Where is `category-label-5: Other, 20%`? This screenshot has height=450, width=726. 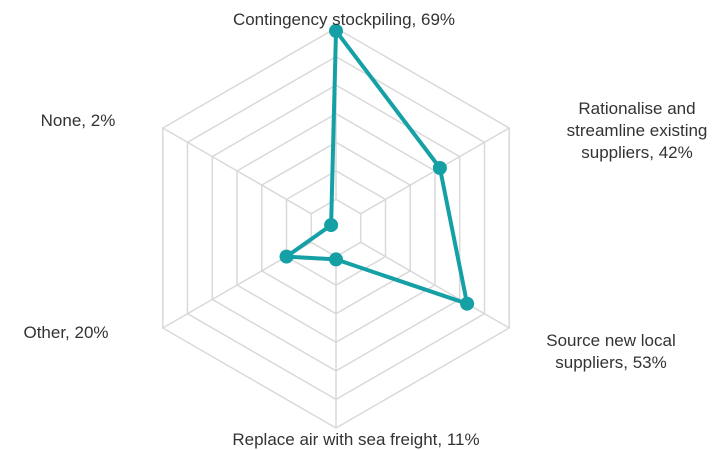
category-label-5: Other, 20% is located at coordinates (65, 332).